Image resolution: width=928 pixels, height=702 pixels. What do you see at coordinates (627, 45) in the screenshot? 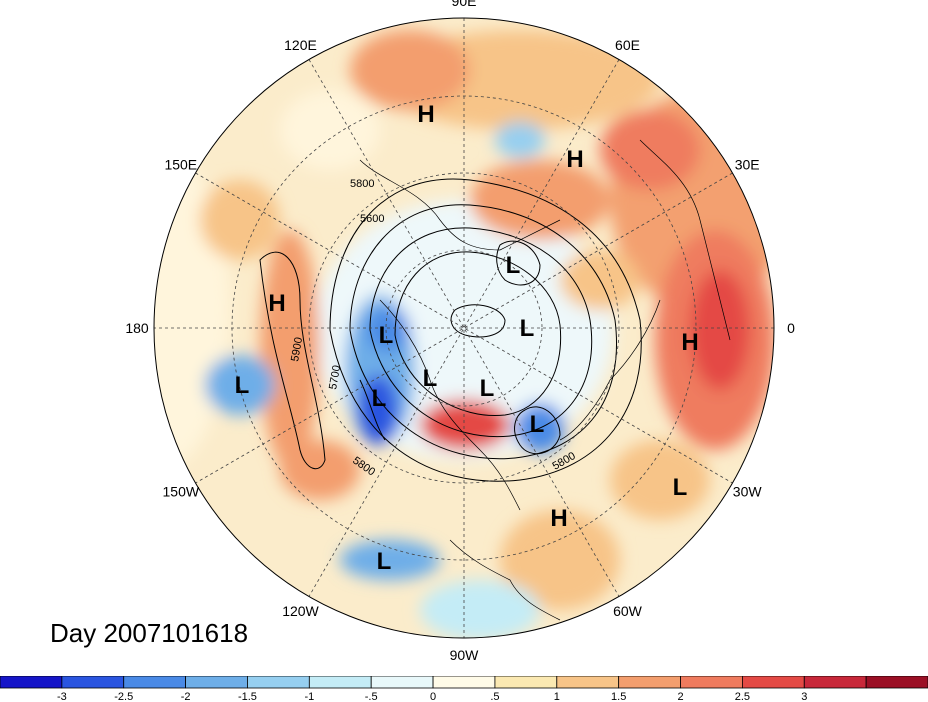
I see `longitude-label: 60E` at bounding box center [627, 45].